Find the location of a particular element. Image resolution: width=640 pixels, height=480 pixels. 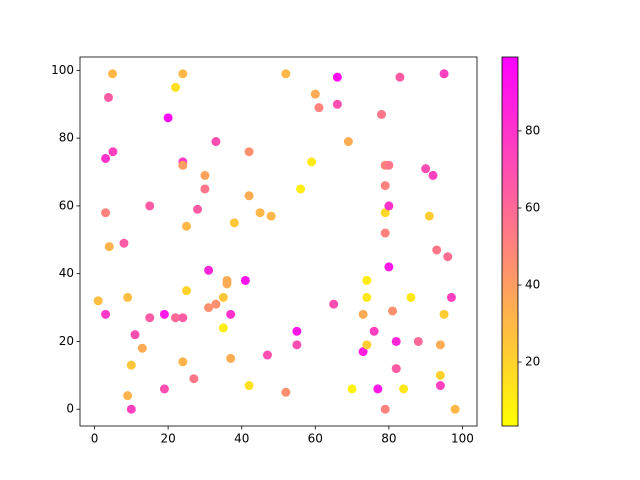

colorbar-tick-label: 20 is located at coordinates (532, 362).